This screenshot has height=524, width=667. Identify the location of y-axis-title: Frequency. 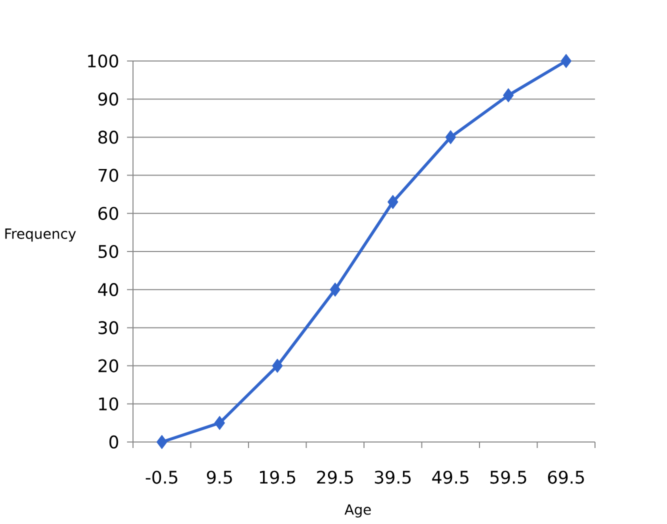
(40, 235).